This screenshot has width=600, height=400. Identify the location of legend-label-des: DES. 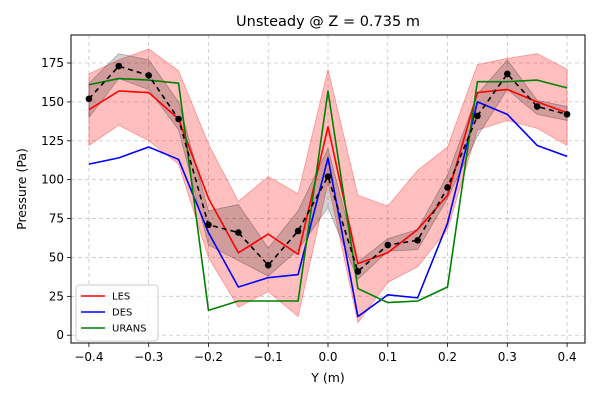
(122, 313).